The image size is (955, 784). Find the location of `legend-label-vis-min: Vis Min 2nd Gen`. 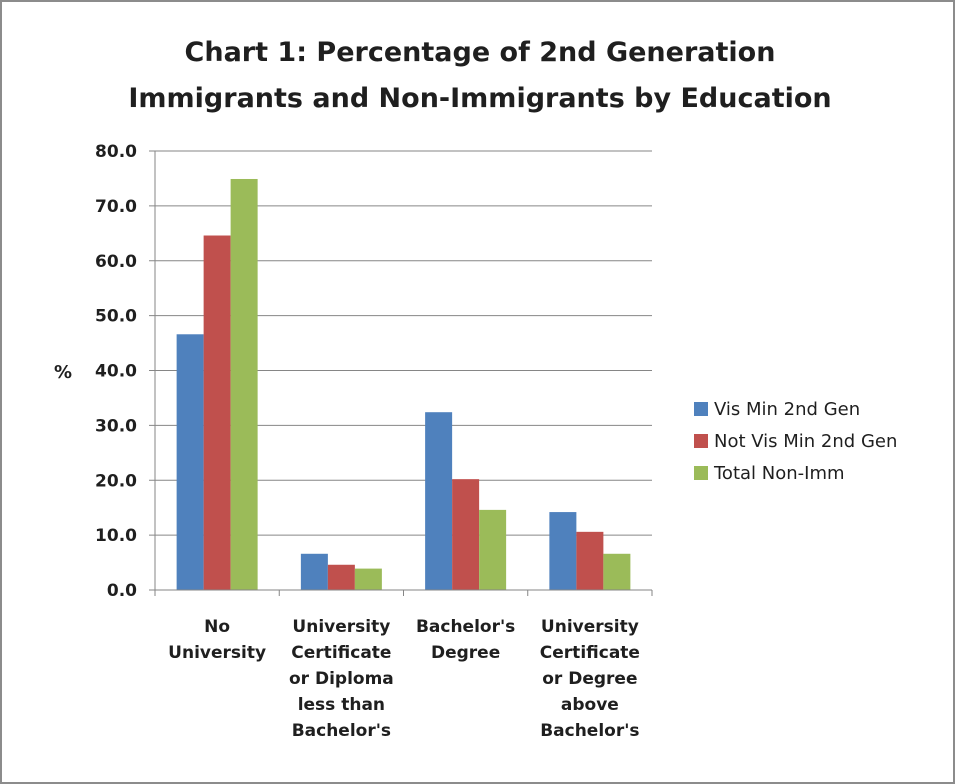

legend-label-vis-min: Vis Min 2nd Gen is located at coordinates (787, 409).